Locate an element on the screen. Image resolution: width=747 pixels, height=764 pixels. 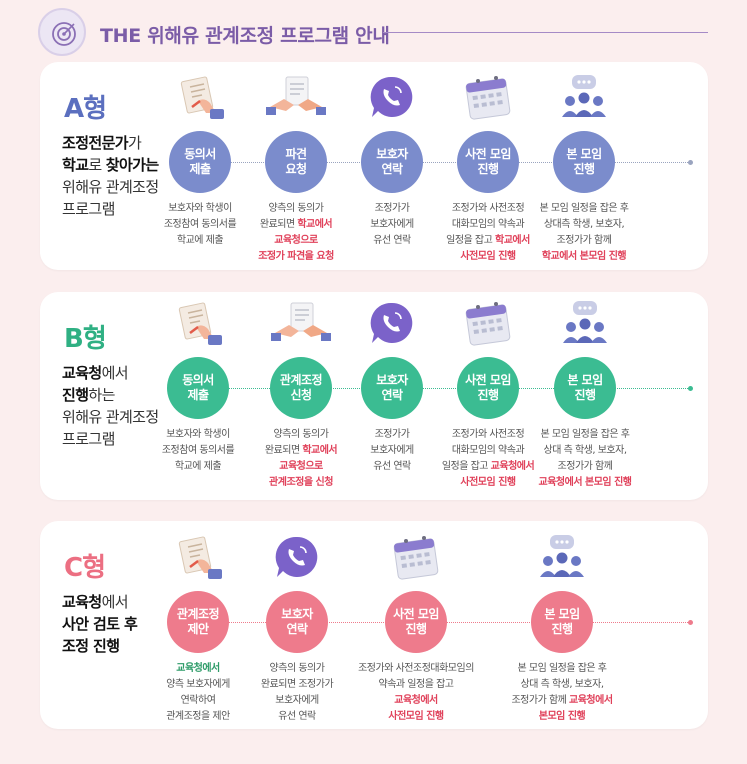
step-title-badge: 관계조정 신청 is located at coordinates (301, 388).